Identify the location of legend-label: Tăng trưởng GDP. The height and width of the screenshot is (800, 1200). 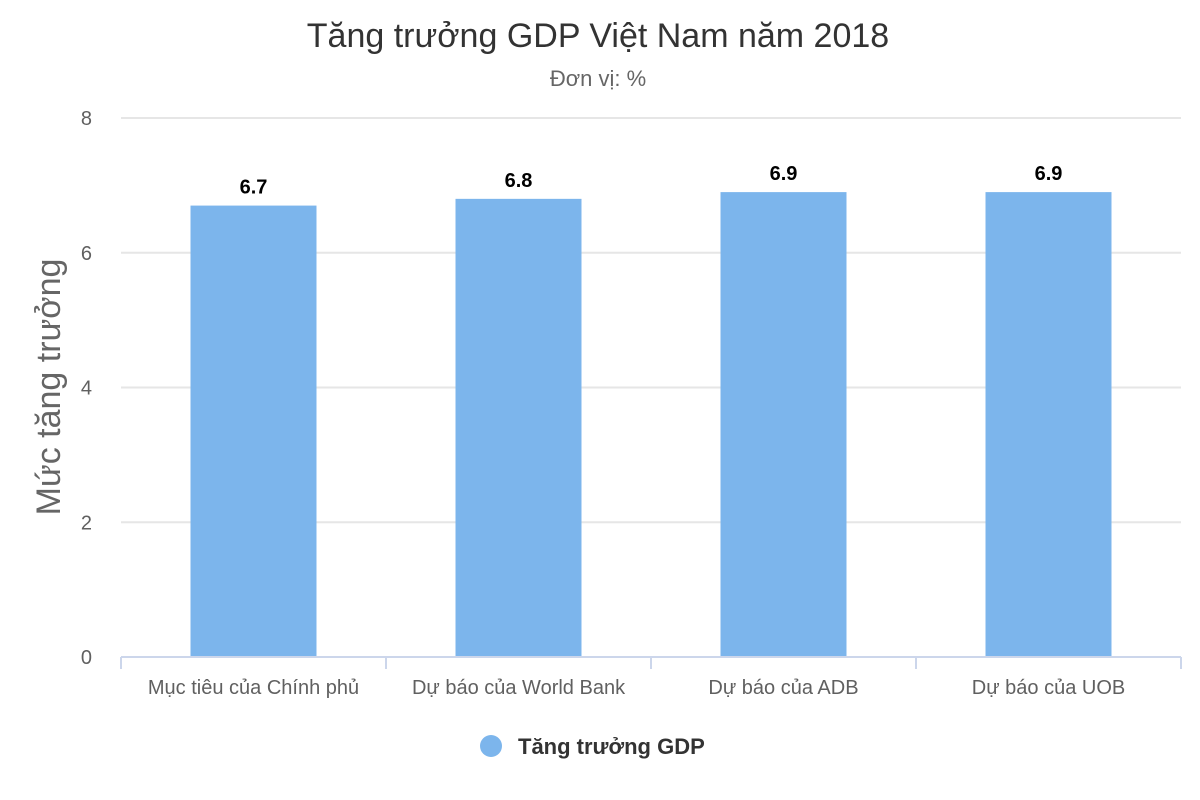
(611, 746).